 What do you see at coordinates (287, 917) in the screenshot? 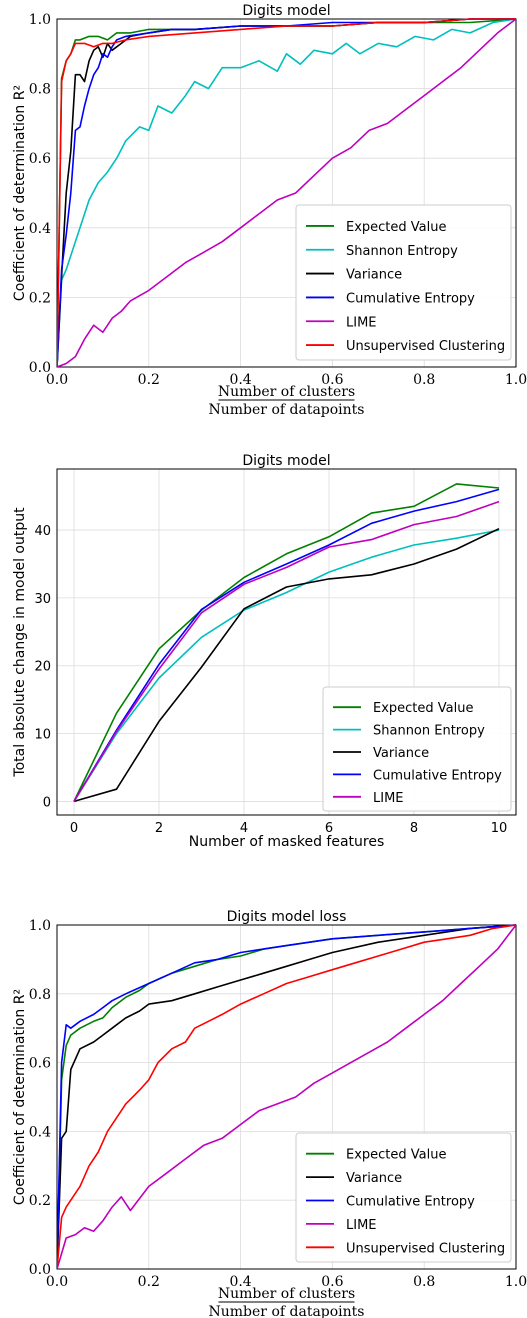
I see `chart-title: Digits model loss` at bounding box center [287, 917].